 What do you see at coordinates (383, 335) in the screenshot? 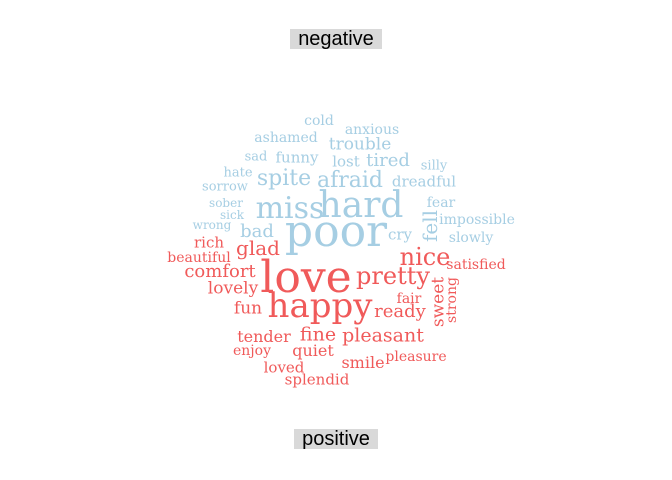
I see `word-pleasant: pleasant` at bounding box center [383, 335].